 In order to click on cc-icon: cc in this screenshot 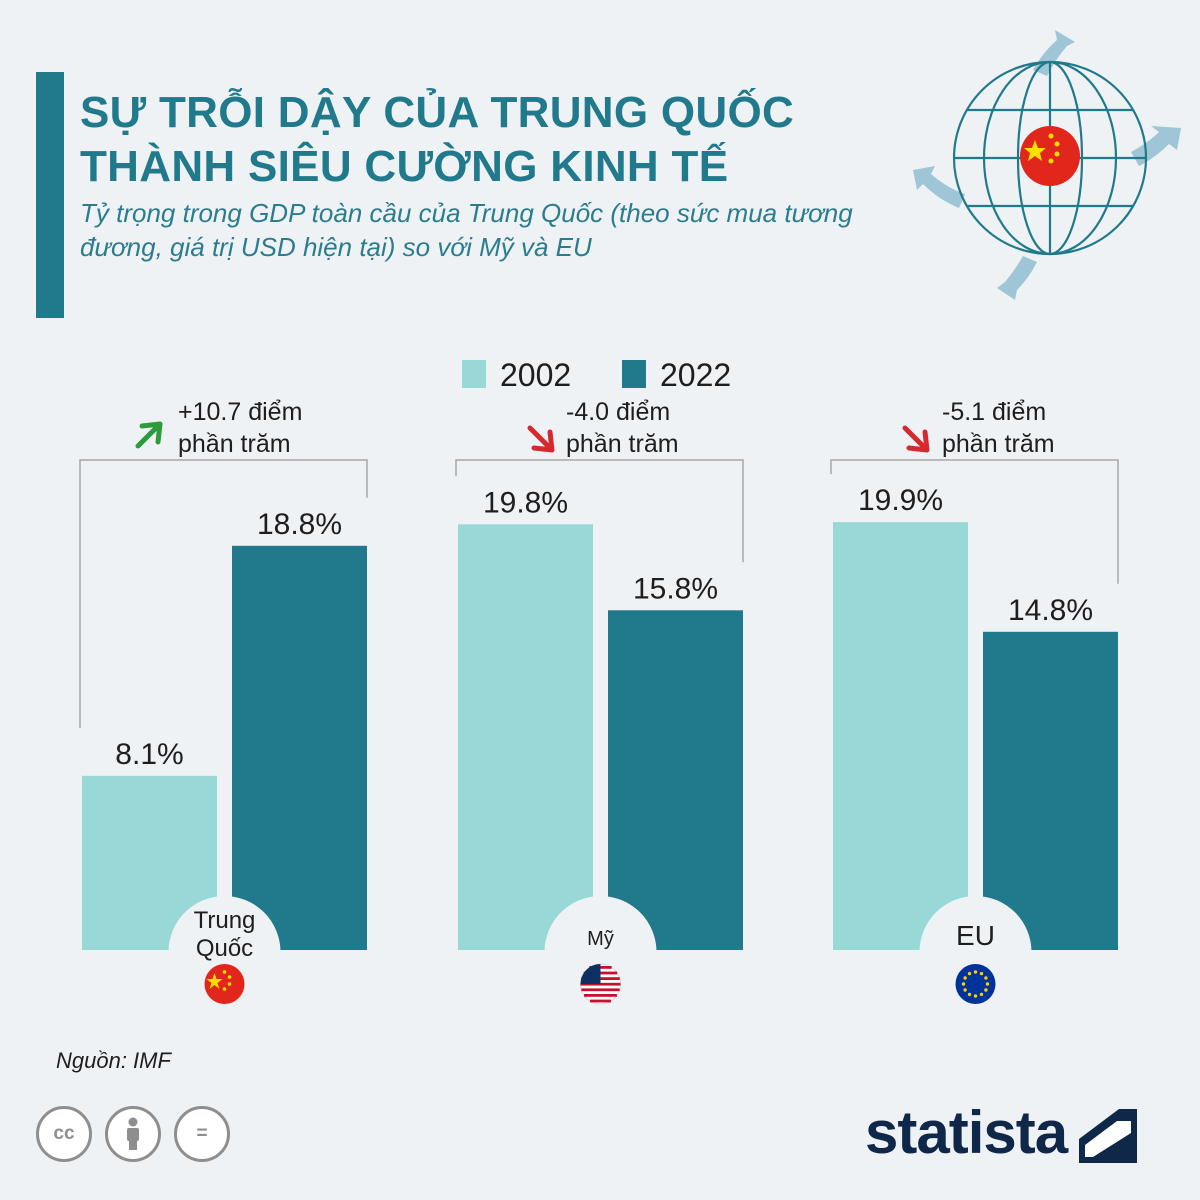, I will do `click(64, 1134)`.